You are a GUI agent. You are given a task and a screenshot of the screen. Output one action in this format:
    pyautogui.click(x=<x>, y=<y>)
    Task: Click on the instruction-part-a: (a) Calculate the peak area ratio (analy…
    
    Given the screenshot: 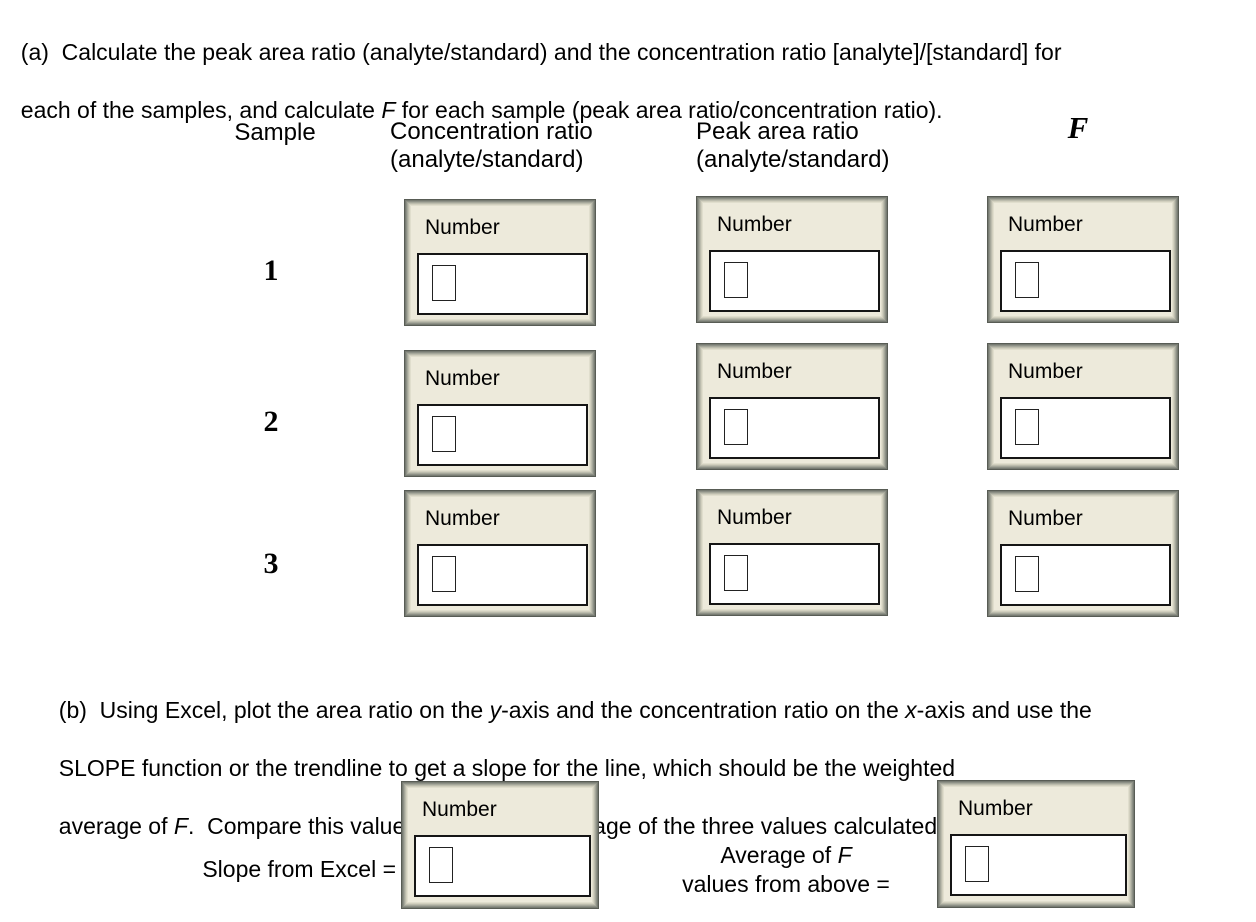 What is the action you would take?
    pyautogui.click(x=631, y=67)
    